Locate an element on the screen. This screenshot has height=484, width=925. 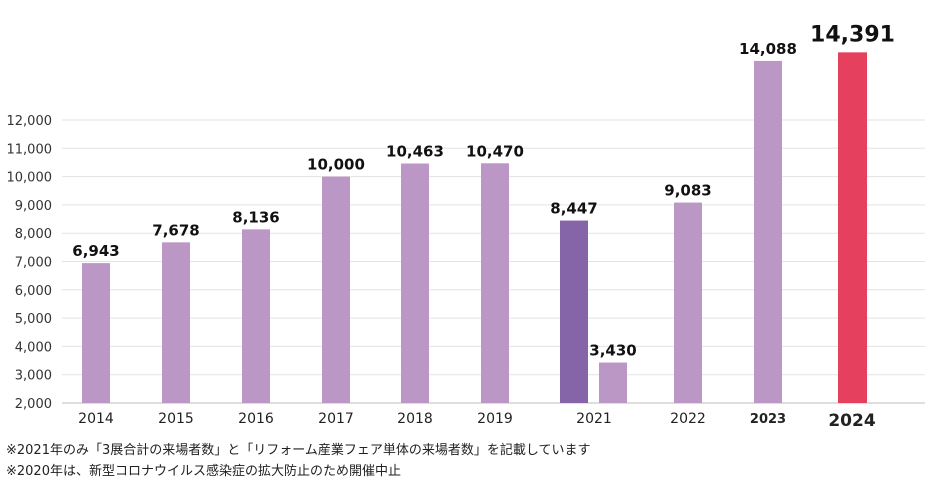
y-tick-label: 7,000 is located at coordinates (33, 263).